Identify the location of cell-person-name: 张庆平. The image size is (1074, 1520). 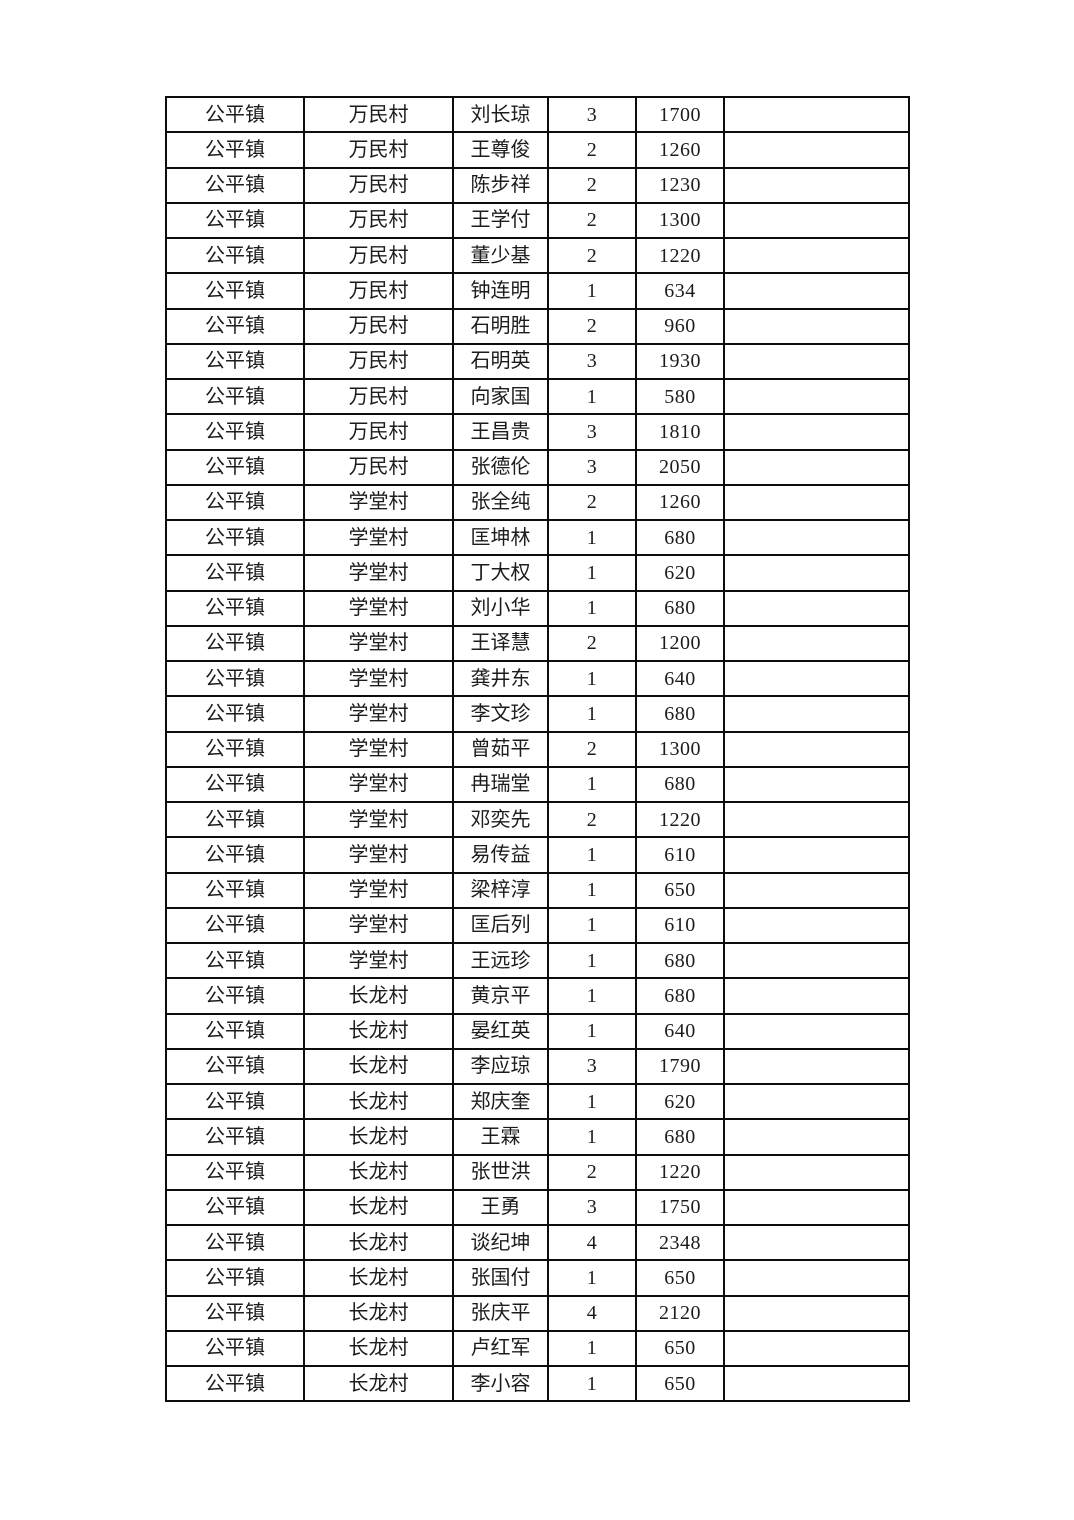
(500, 1313).